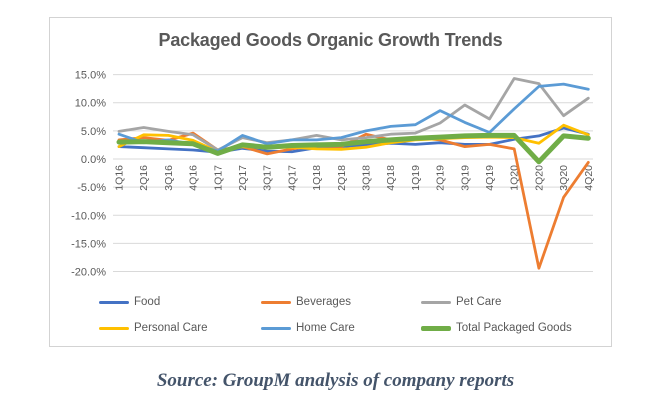 Image resolution: width=671 pixels, height=411 pixels. What do you see at coordinates (391, 178) in the screenshot?
I see `x-tick-label: 4Q18` at bounding box center [391, 178].